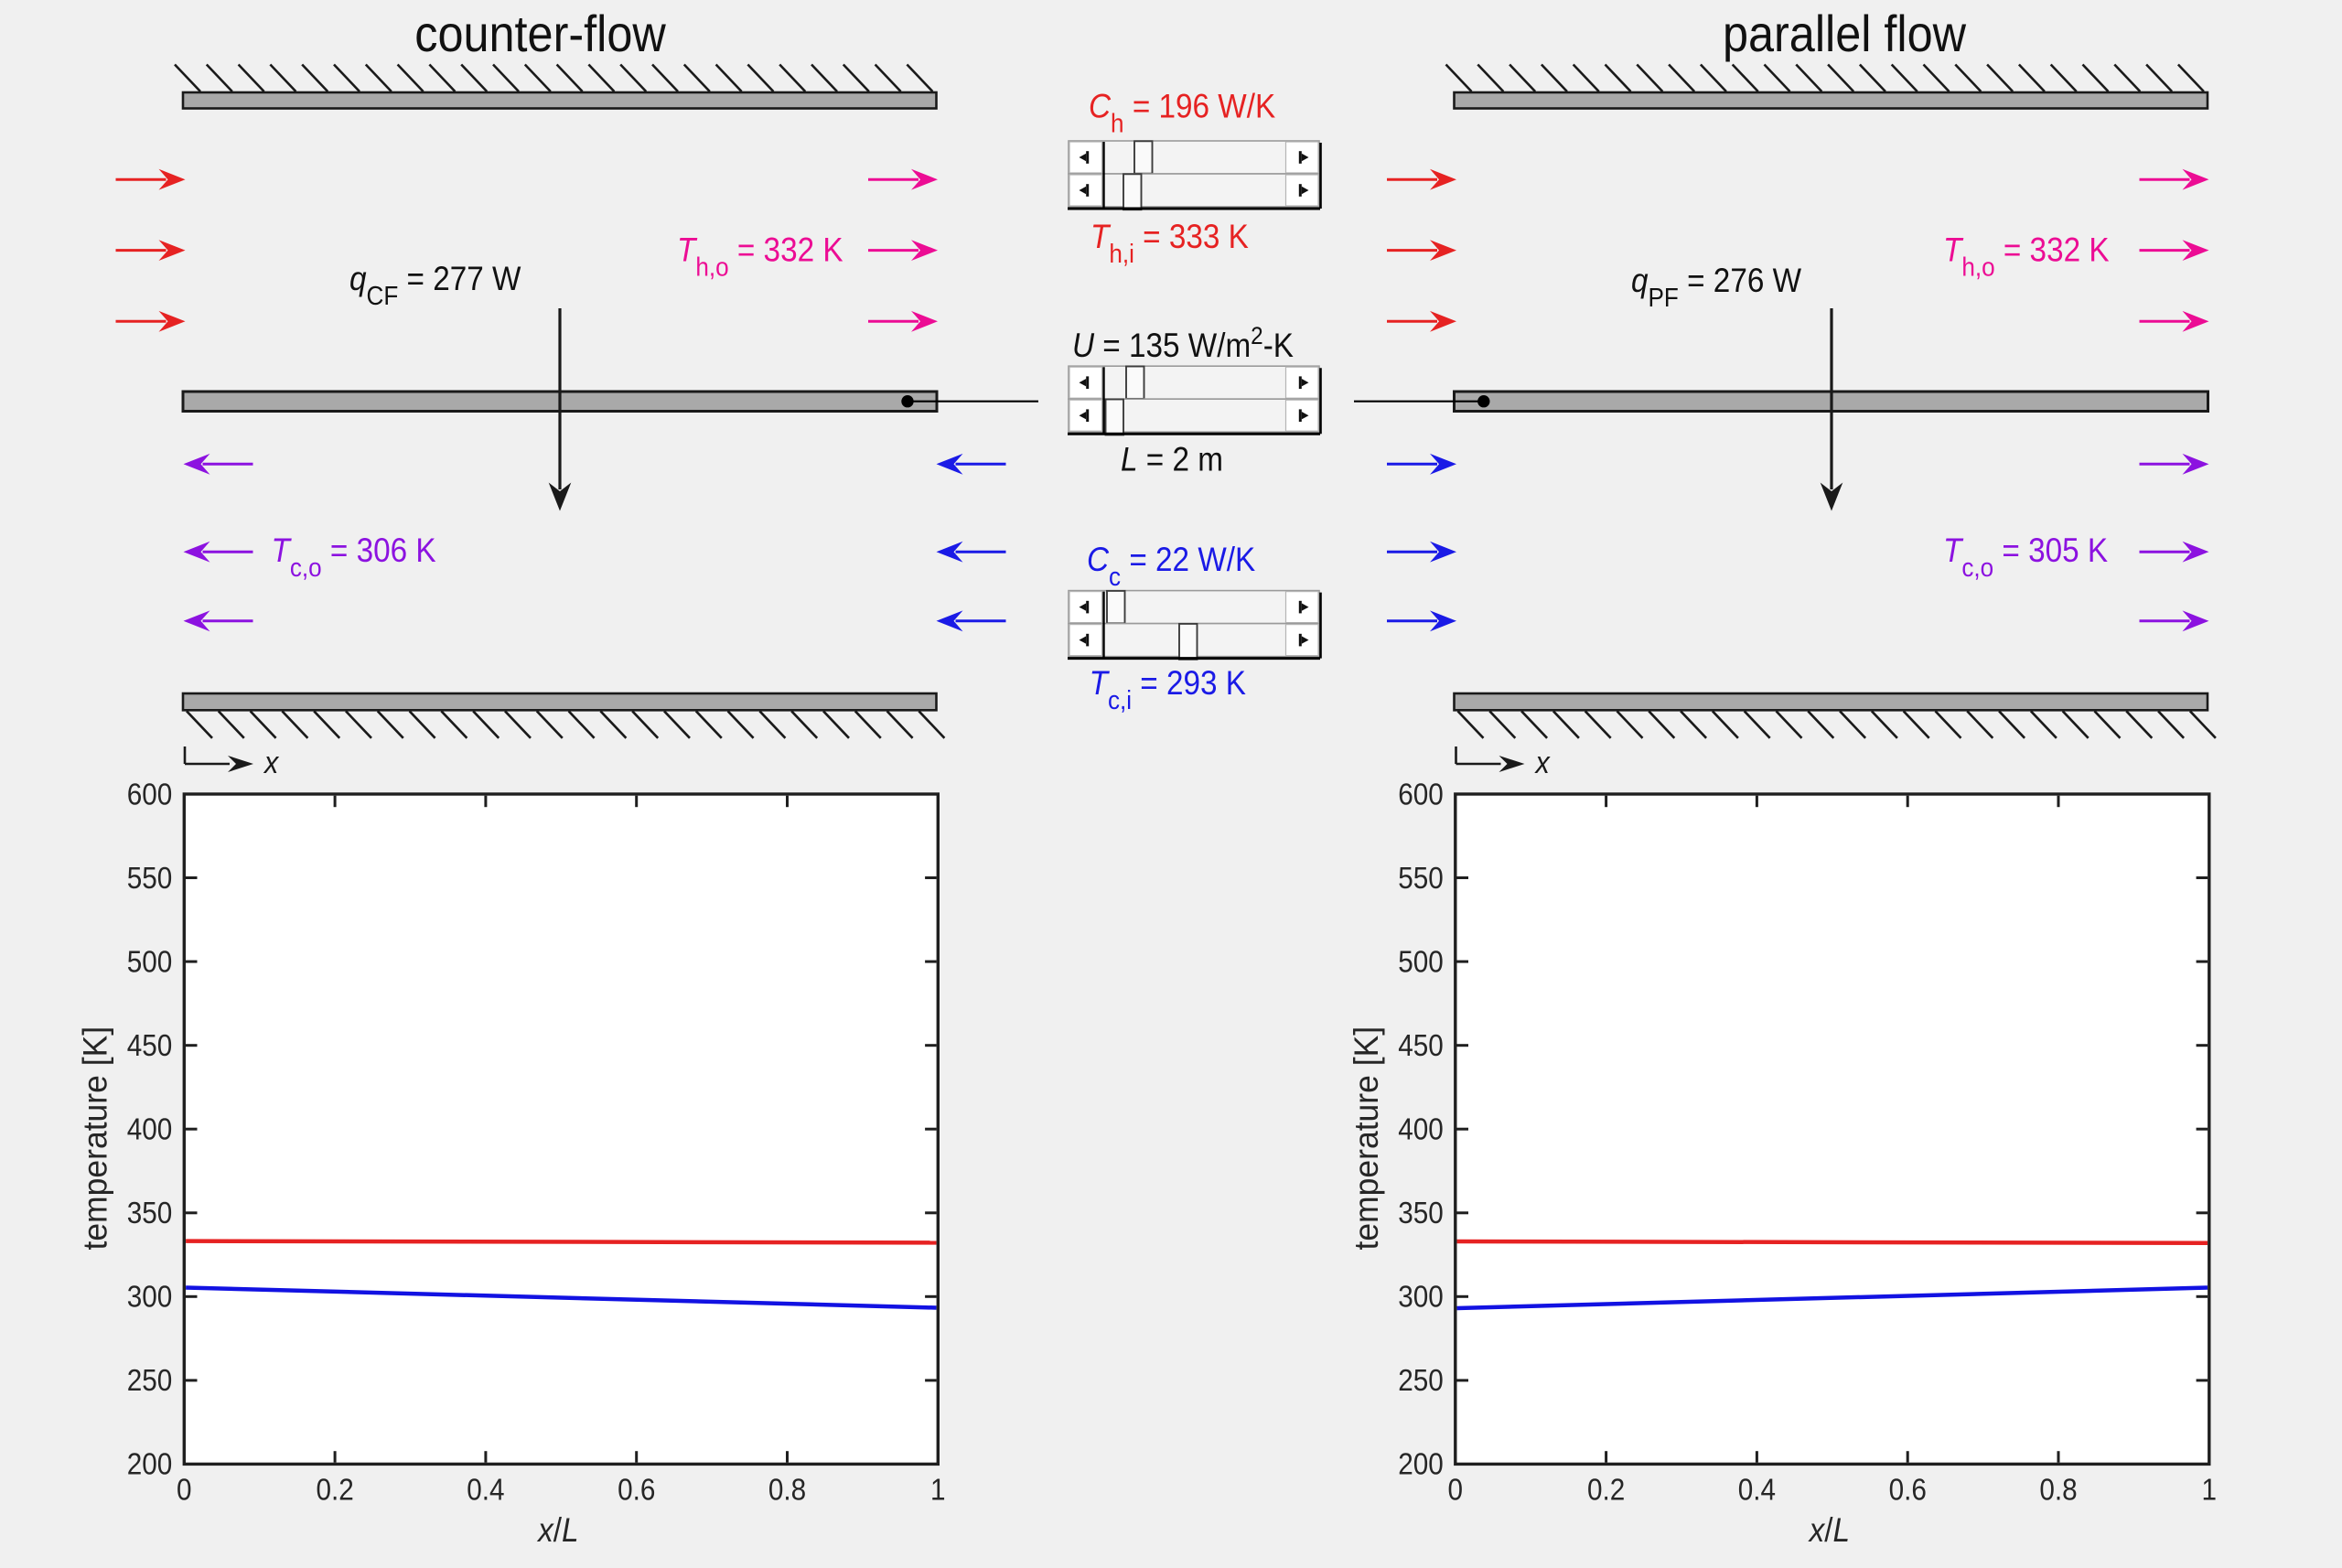 Image resolution: width=2342 pixels, height=1568 pixels. Describe the element at coordinates (1169, 243) in the screenshot. I see `svg-text: Th,i​ = 333 K` at that location.